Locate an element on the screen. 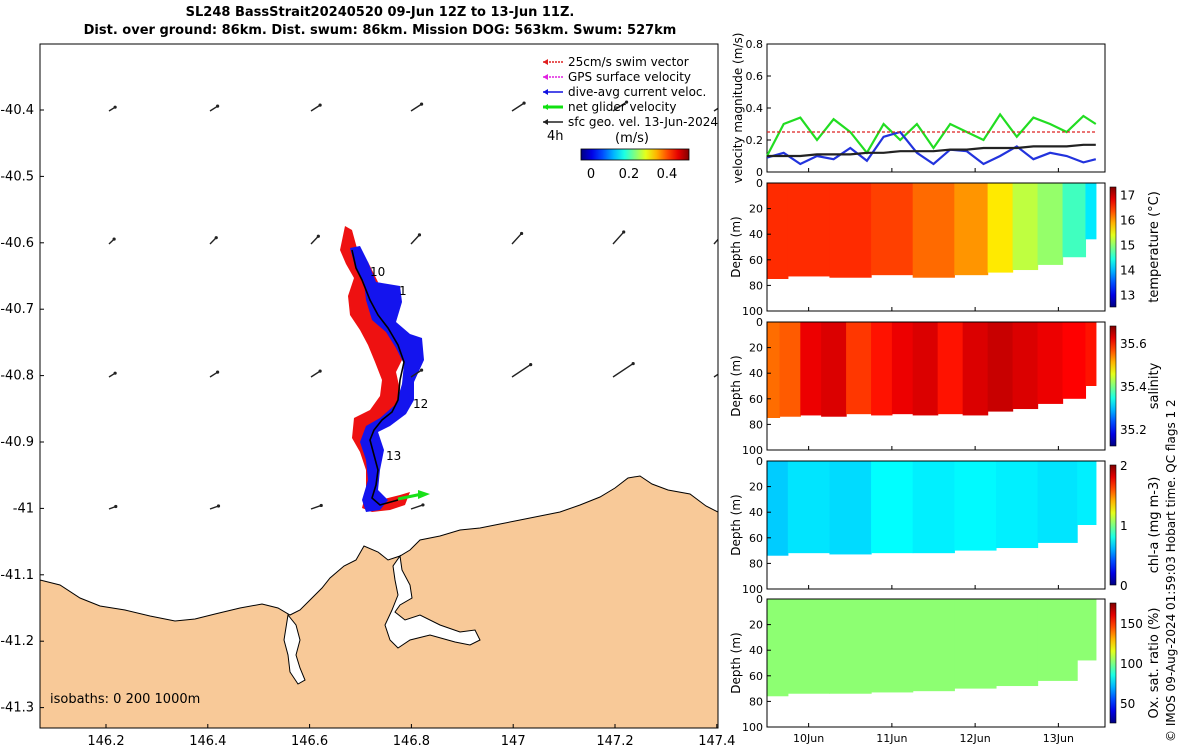 The width and height of the screenshot is (1200, 750). depth-tick-label: 80 is located at coordinates (756, 701).